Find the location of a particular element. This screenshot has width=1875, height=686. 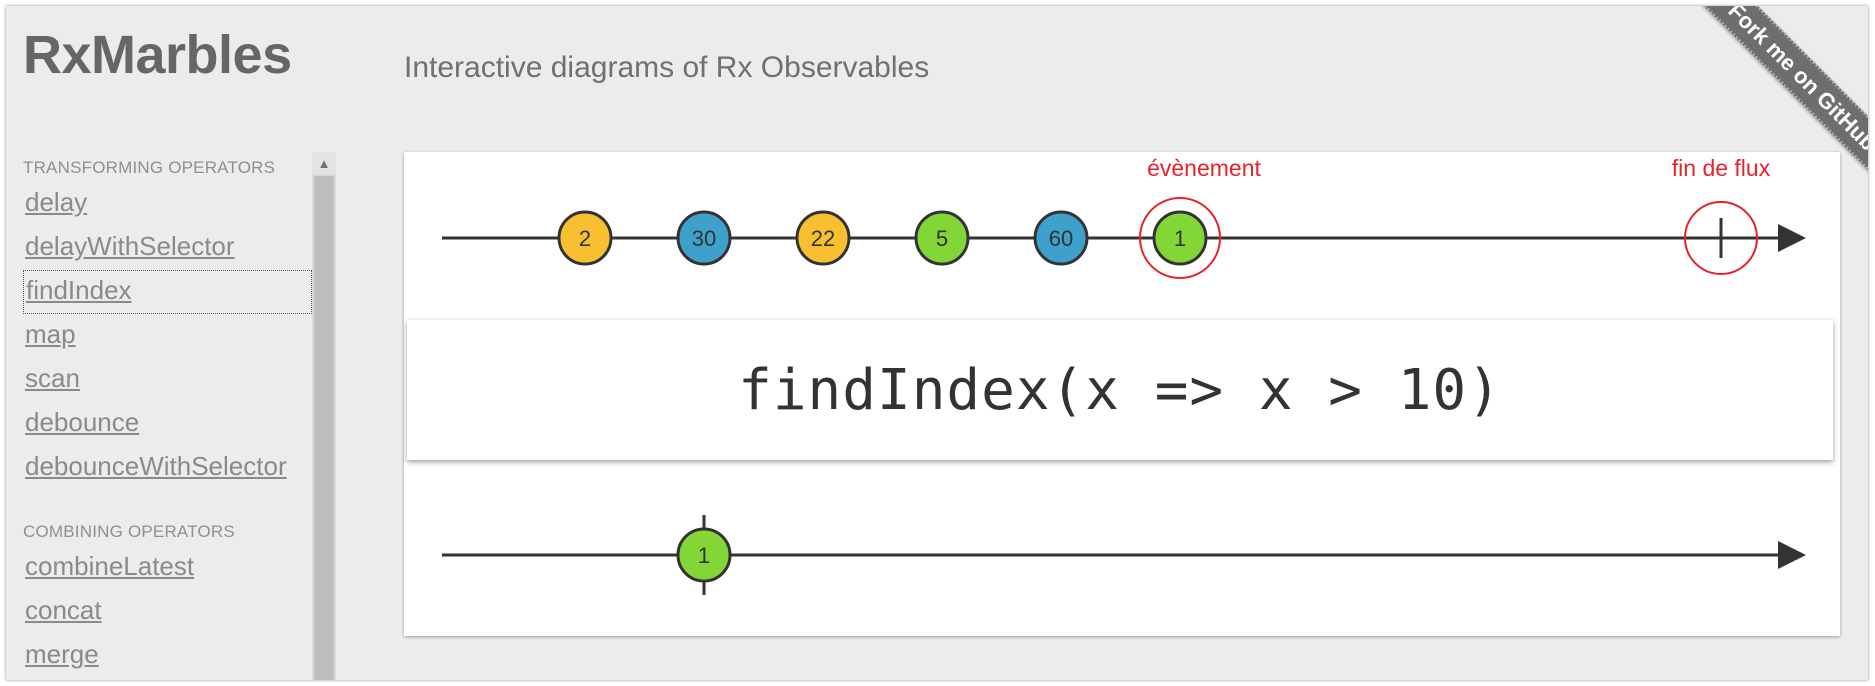

scroll-up-arrow-icon: ▲ is located at coordinates (324, 163).